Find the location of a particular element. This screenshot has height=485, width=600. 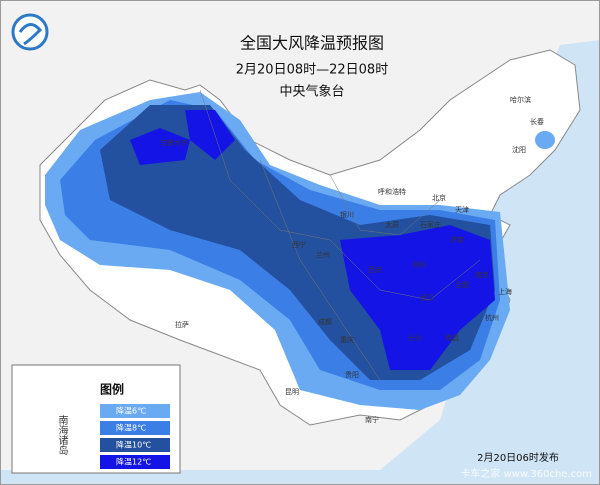

legend: 图例 降温6℃ 降温8℃ 降温10℃ 降温12℃ is located at coordinates (135, 425).